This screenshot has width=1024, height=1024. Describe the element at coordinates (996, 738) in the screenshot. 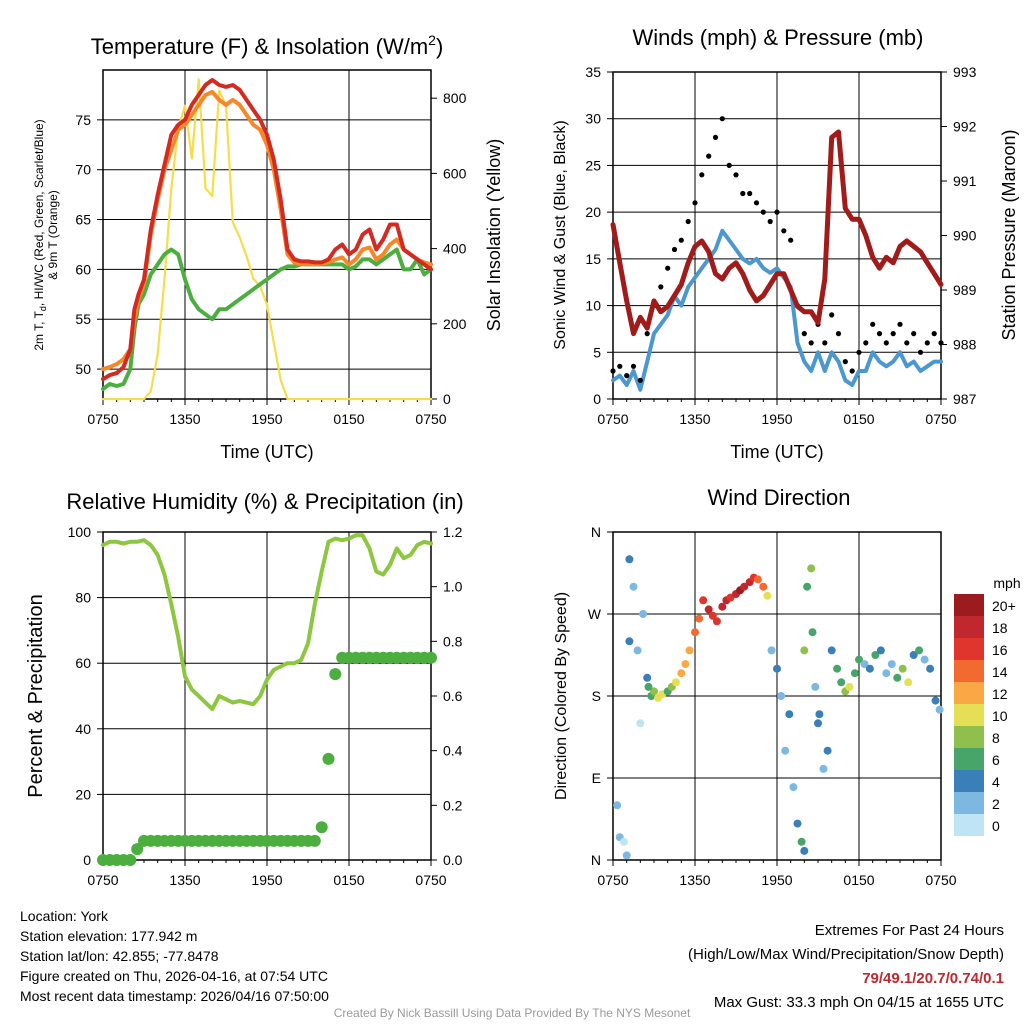

I see `colorbar-label: 8` at that location.